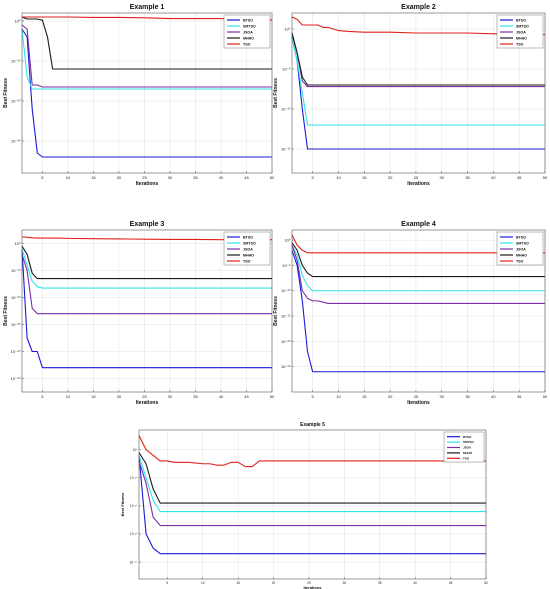 The width and height of the screenshot is (550, 589). I want to click on chart-title: Example 1, so click(147, 7).